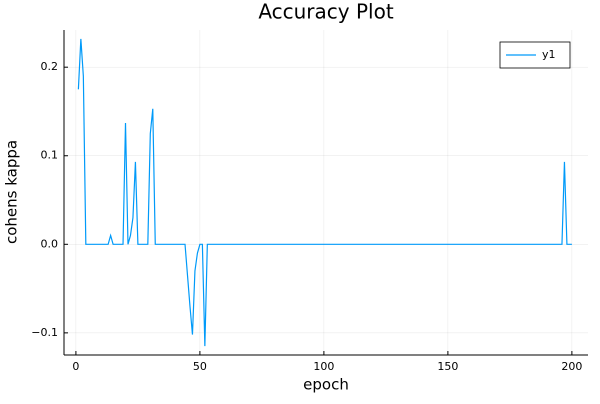 The height and width of the screenshot is (404, 600). I want to click on x-tick-label: 50, so click(200, 366).